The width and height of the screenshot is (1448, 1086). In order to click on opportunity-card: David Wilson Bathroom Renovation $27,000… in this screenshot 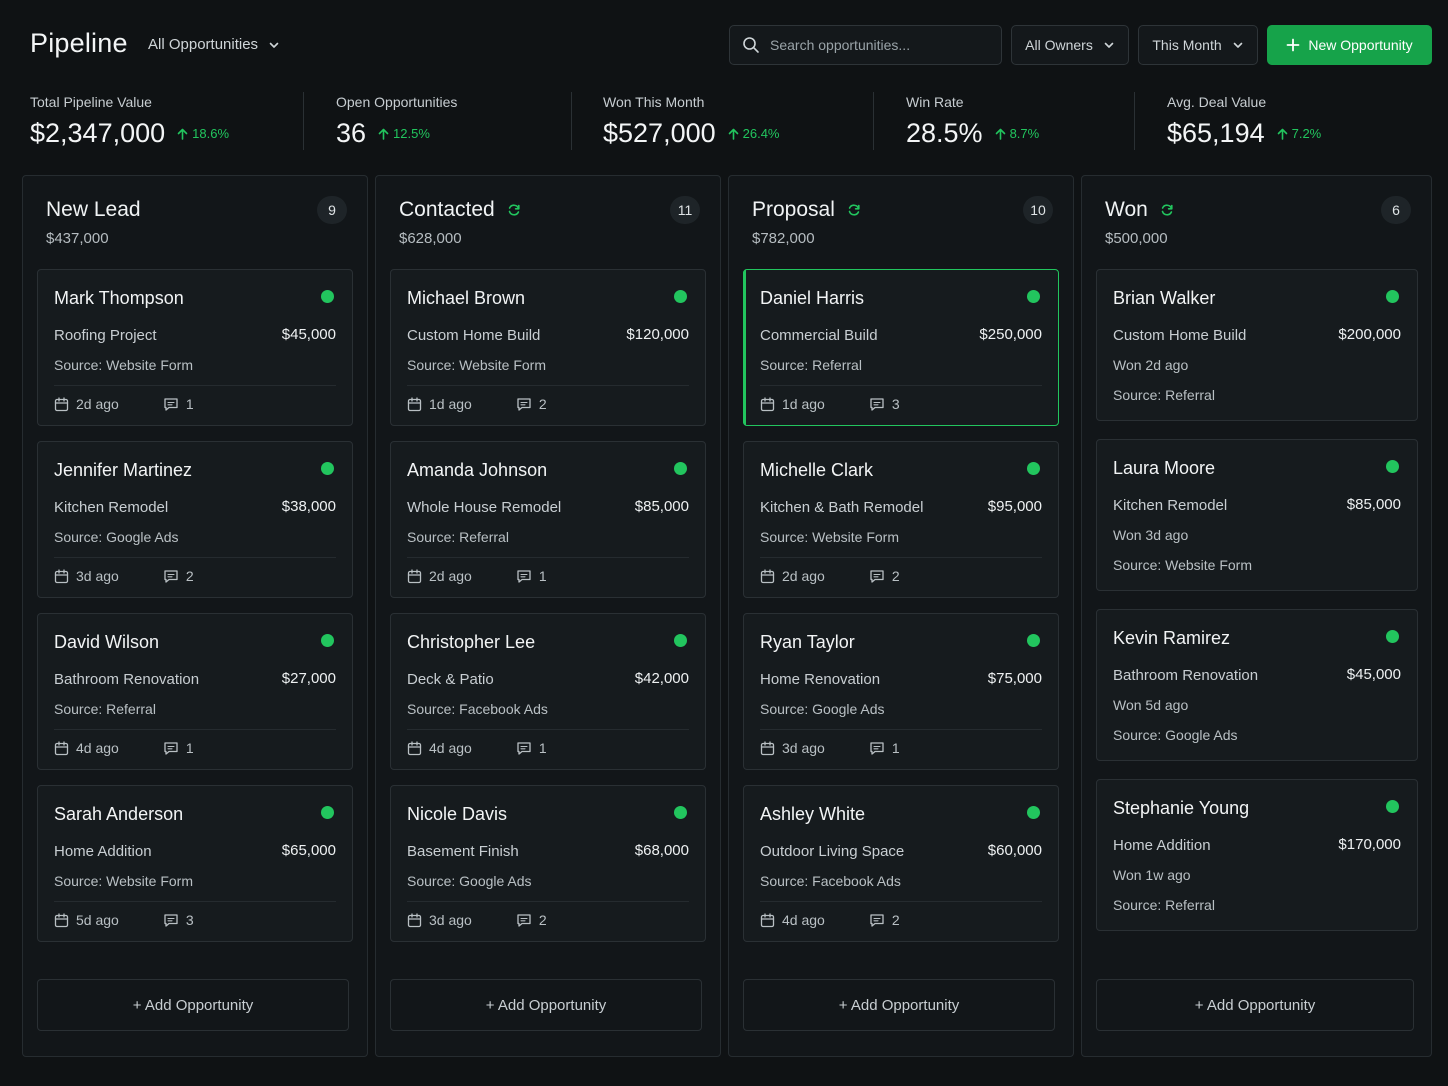, I will do `click(195, 691)`.